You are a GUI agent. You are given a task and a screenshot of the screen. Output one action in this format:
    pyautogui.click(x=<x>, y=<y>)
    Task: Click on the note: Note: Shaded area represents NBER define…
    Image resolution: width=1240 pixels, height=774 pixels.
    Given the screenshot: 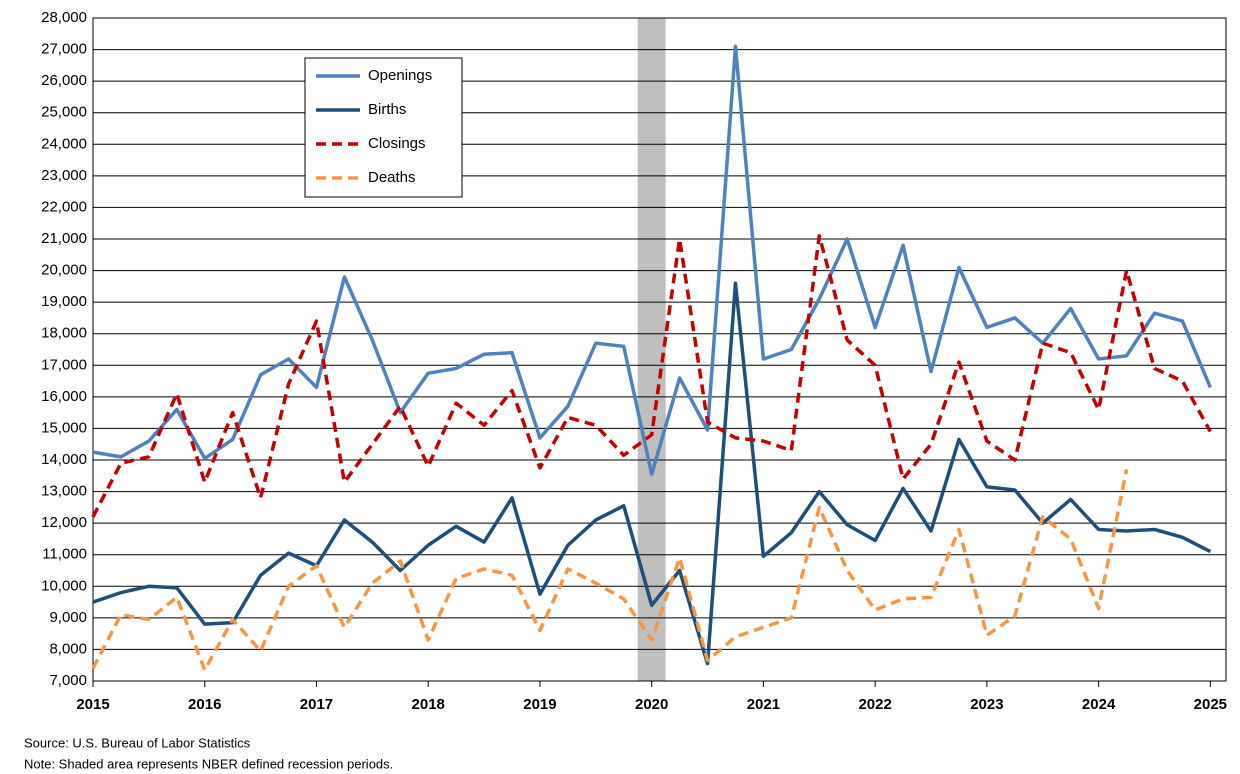 What is the action you would take?
    pyautogui.click(x=208, y=763)
    